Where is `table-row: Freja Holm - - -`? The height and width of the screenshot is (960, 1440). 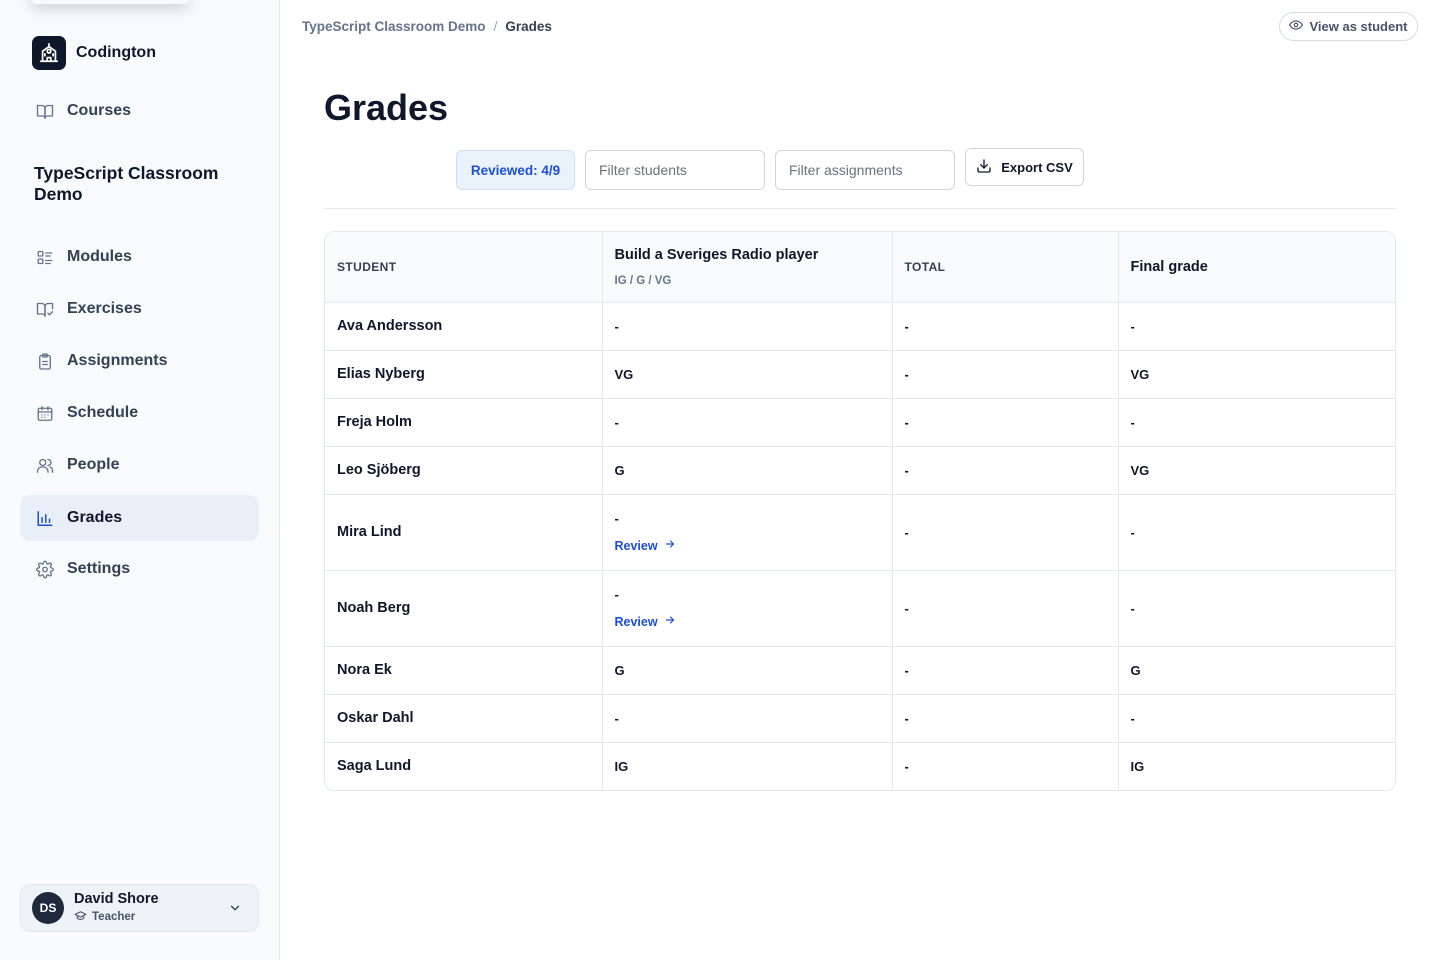 table-row: Freja Holm - - - is located at coordinates (860, 422).